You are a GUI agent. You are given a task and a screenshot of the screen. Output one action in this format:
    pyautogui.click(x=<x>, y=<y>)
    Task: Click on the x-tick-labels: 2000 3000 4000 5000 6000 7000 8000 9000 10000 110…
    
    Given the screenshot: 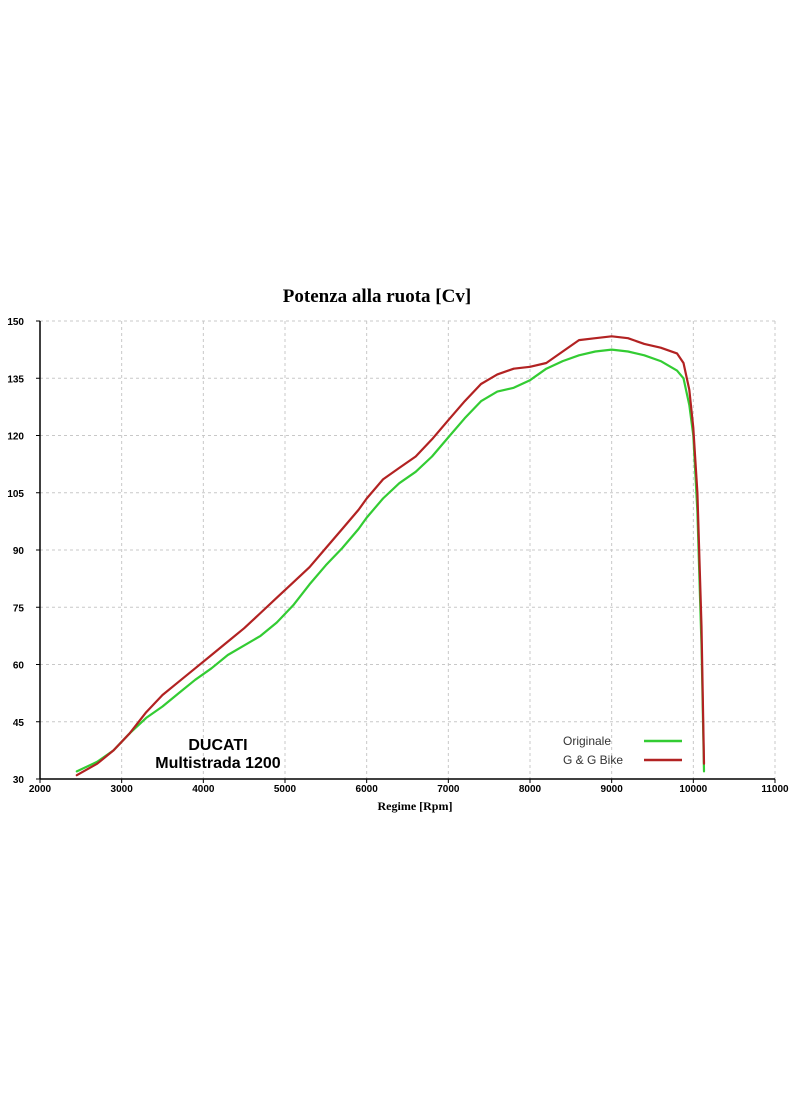 What is the action you would take?
    pyautogui.click(x=409, y=787)
    